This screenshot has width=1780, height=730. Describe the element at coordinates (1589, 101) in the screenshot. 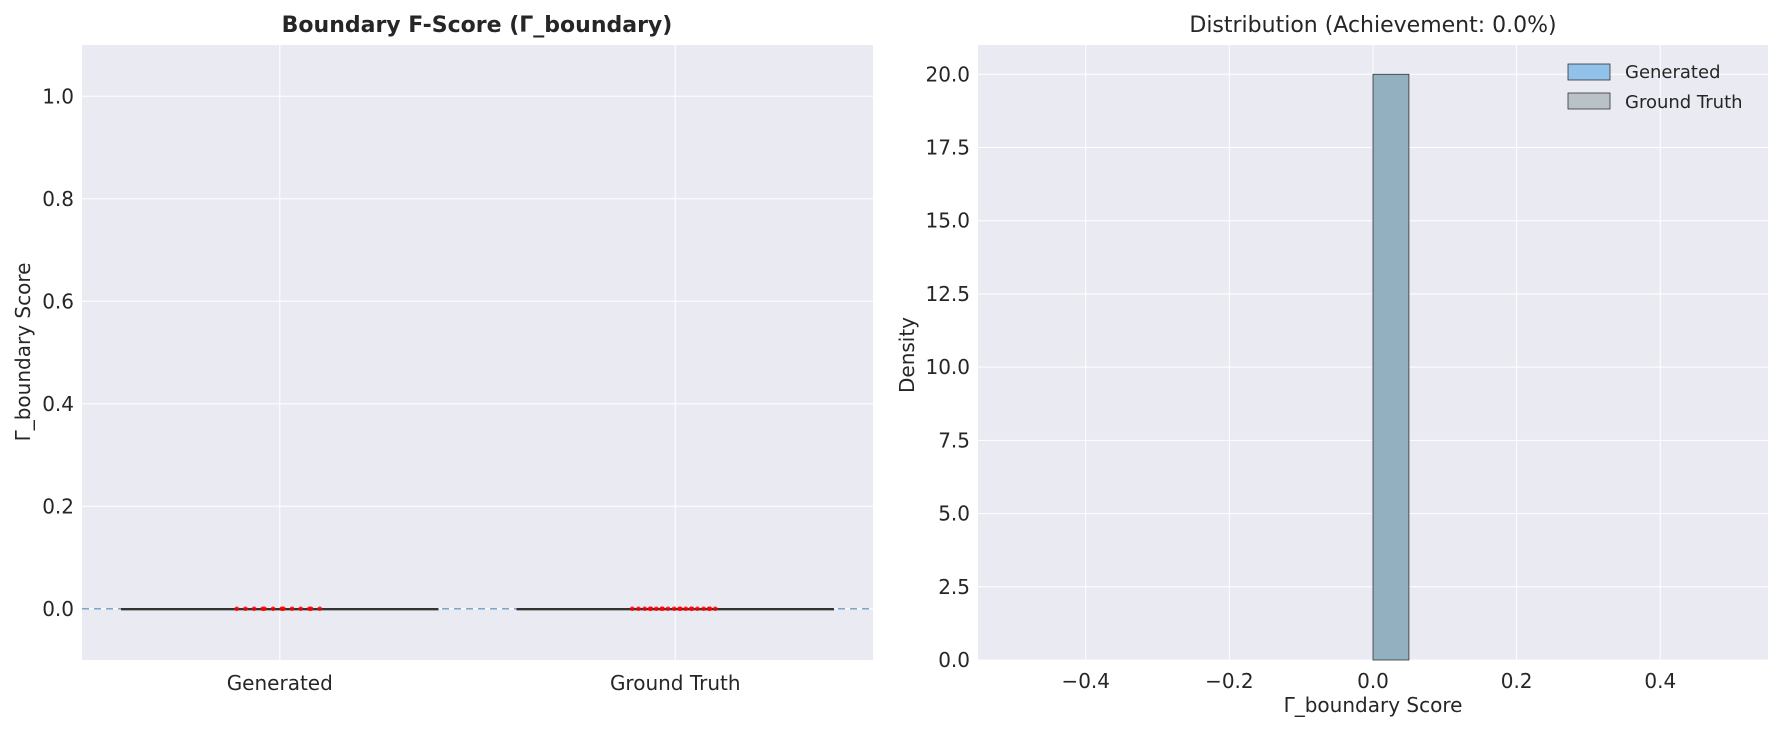

I see `legend-swatch-ground-truth` at that location.